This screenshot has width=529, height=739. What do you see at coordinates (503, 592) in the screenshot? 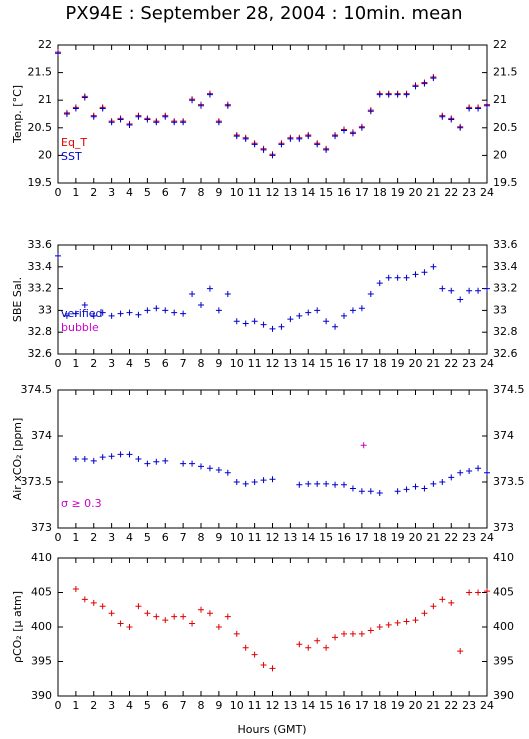
I see `y-tick-label: 405` at bounding box center [503, 592].